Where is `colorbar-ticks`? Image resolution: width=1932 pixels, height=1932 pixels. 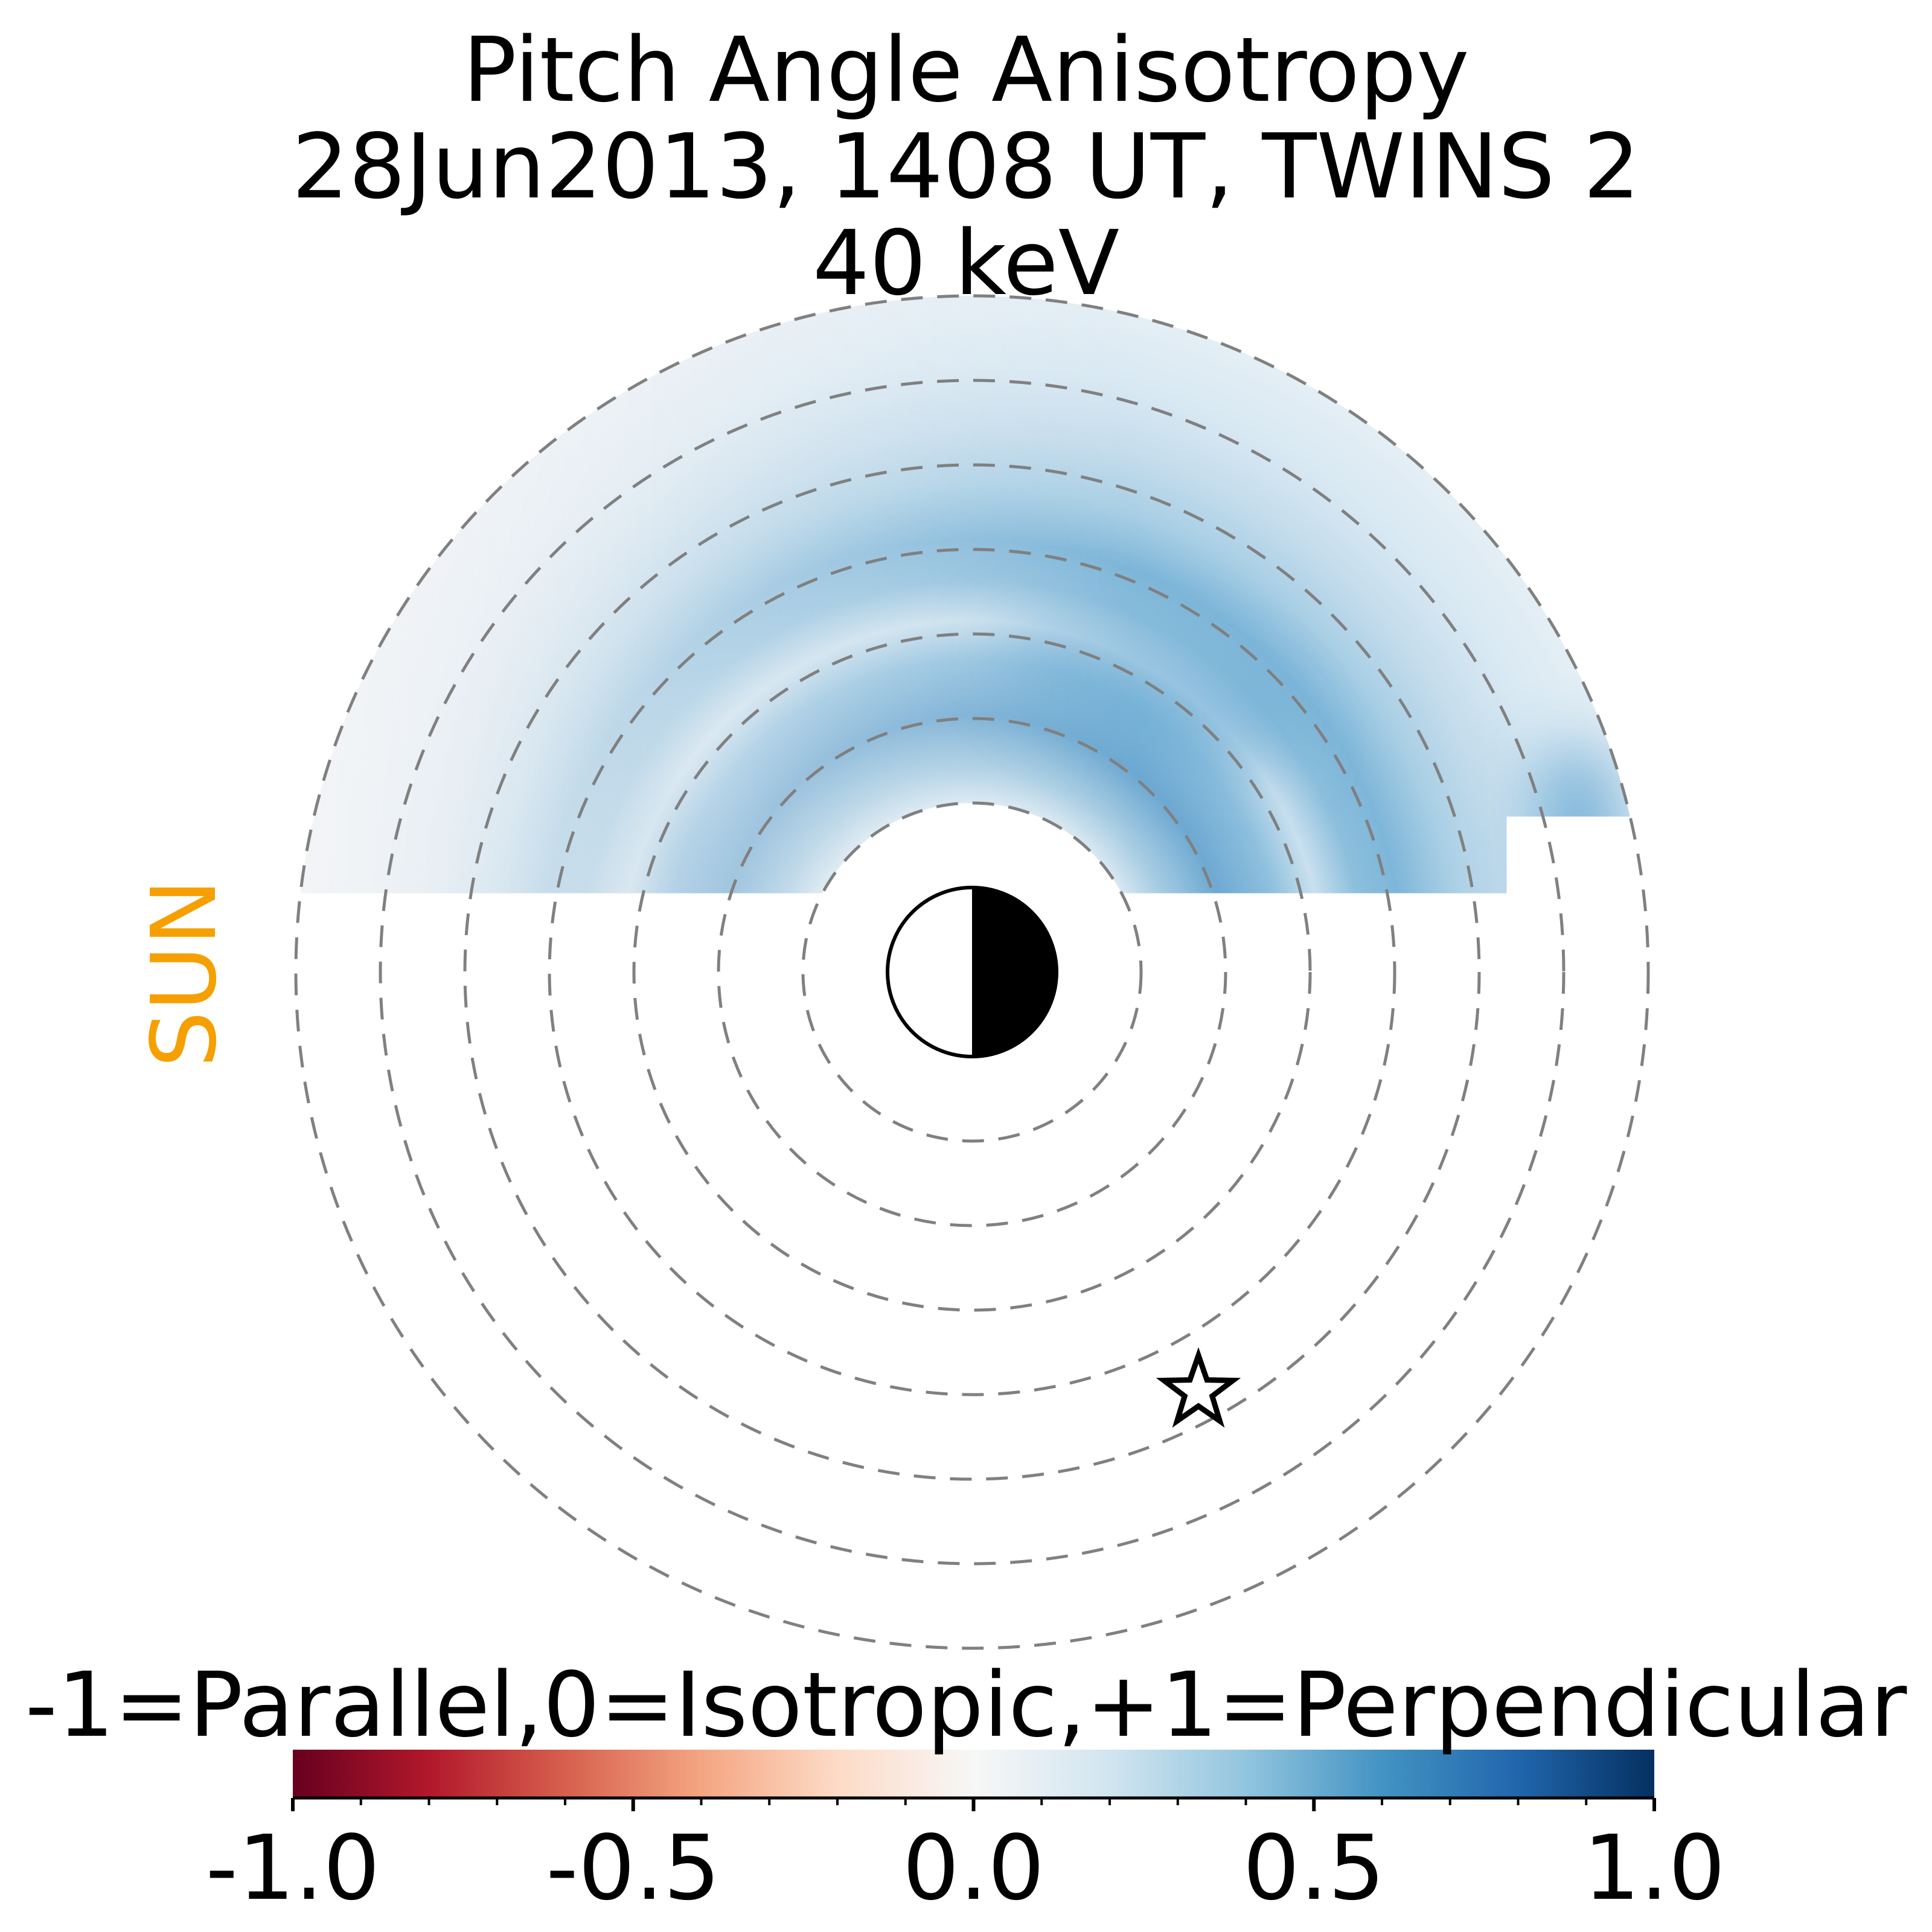
colorbar-ticks is located at coordinates (974, 1804).